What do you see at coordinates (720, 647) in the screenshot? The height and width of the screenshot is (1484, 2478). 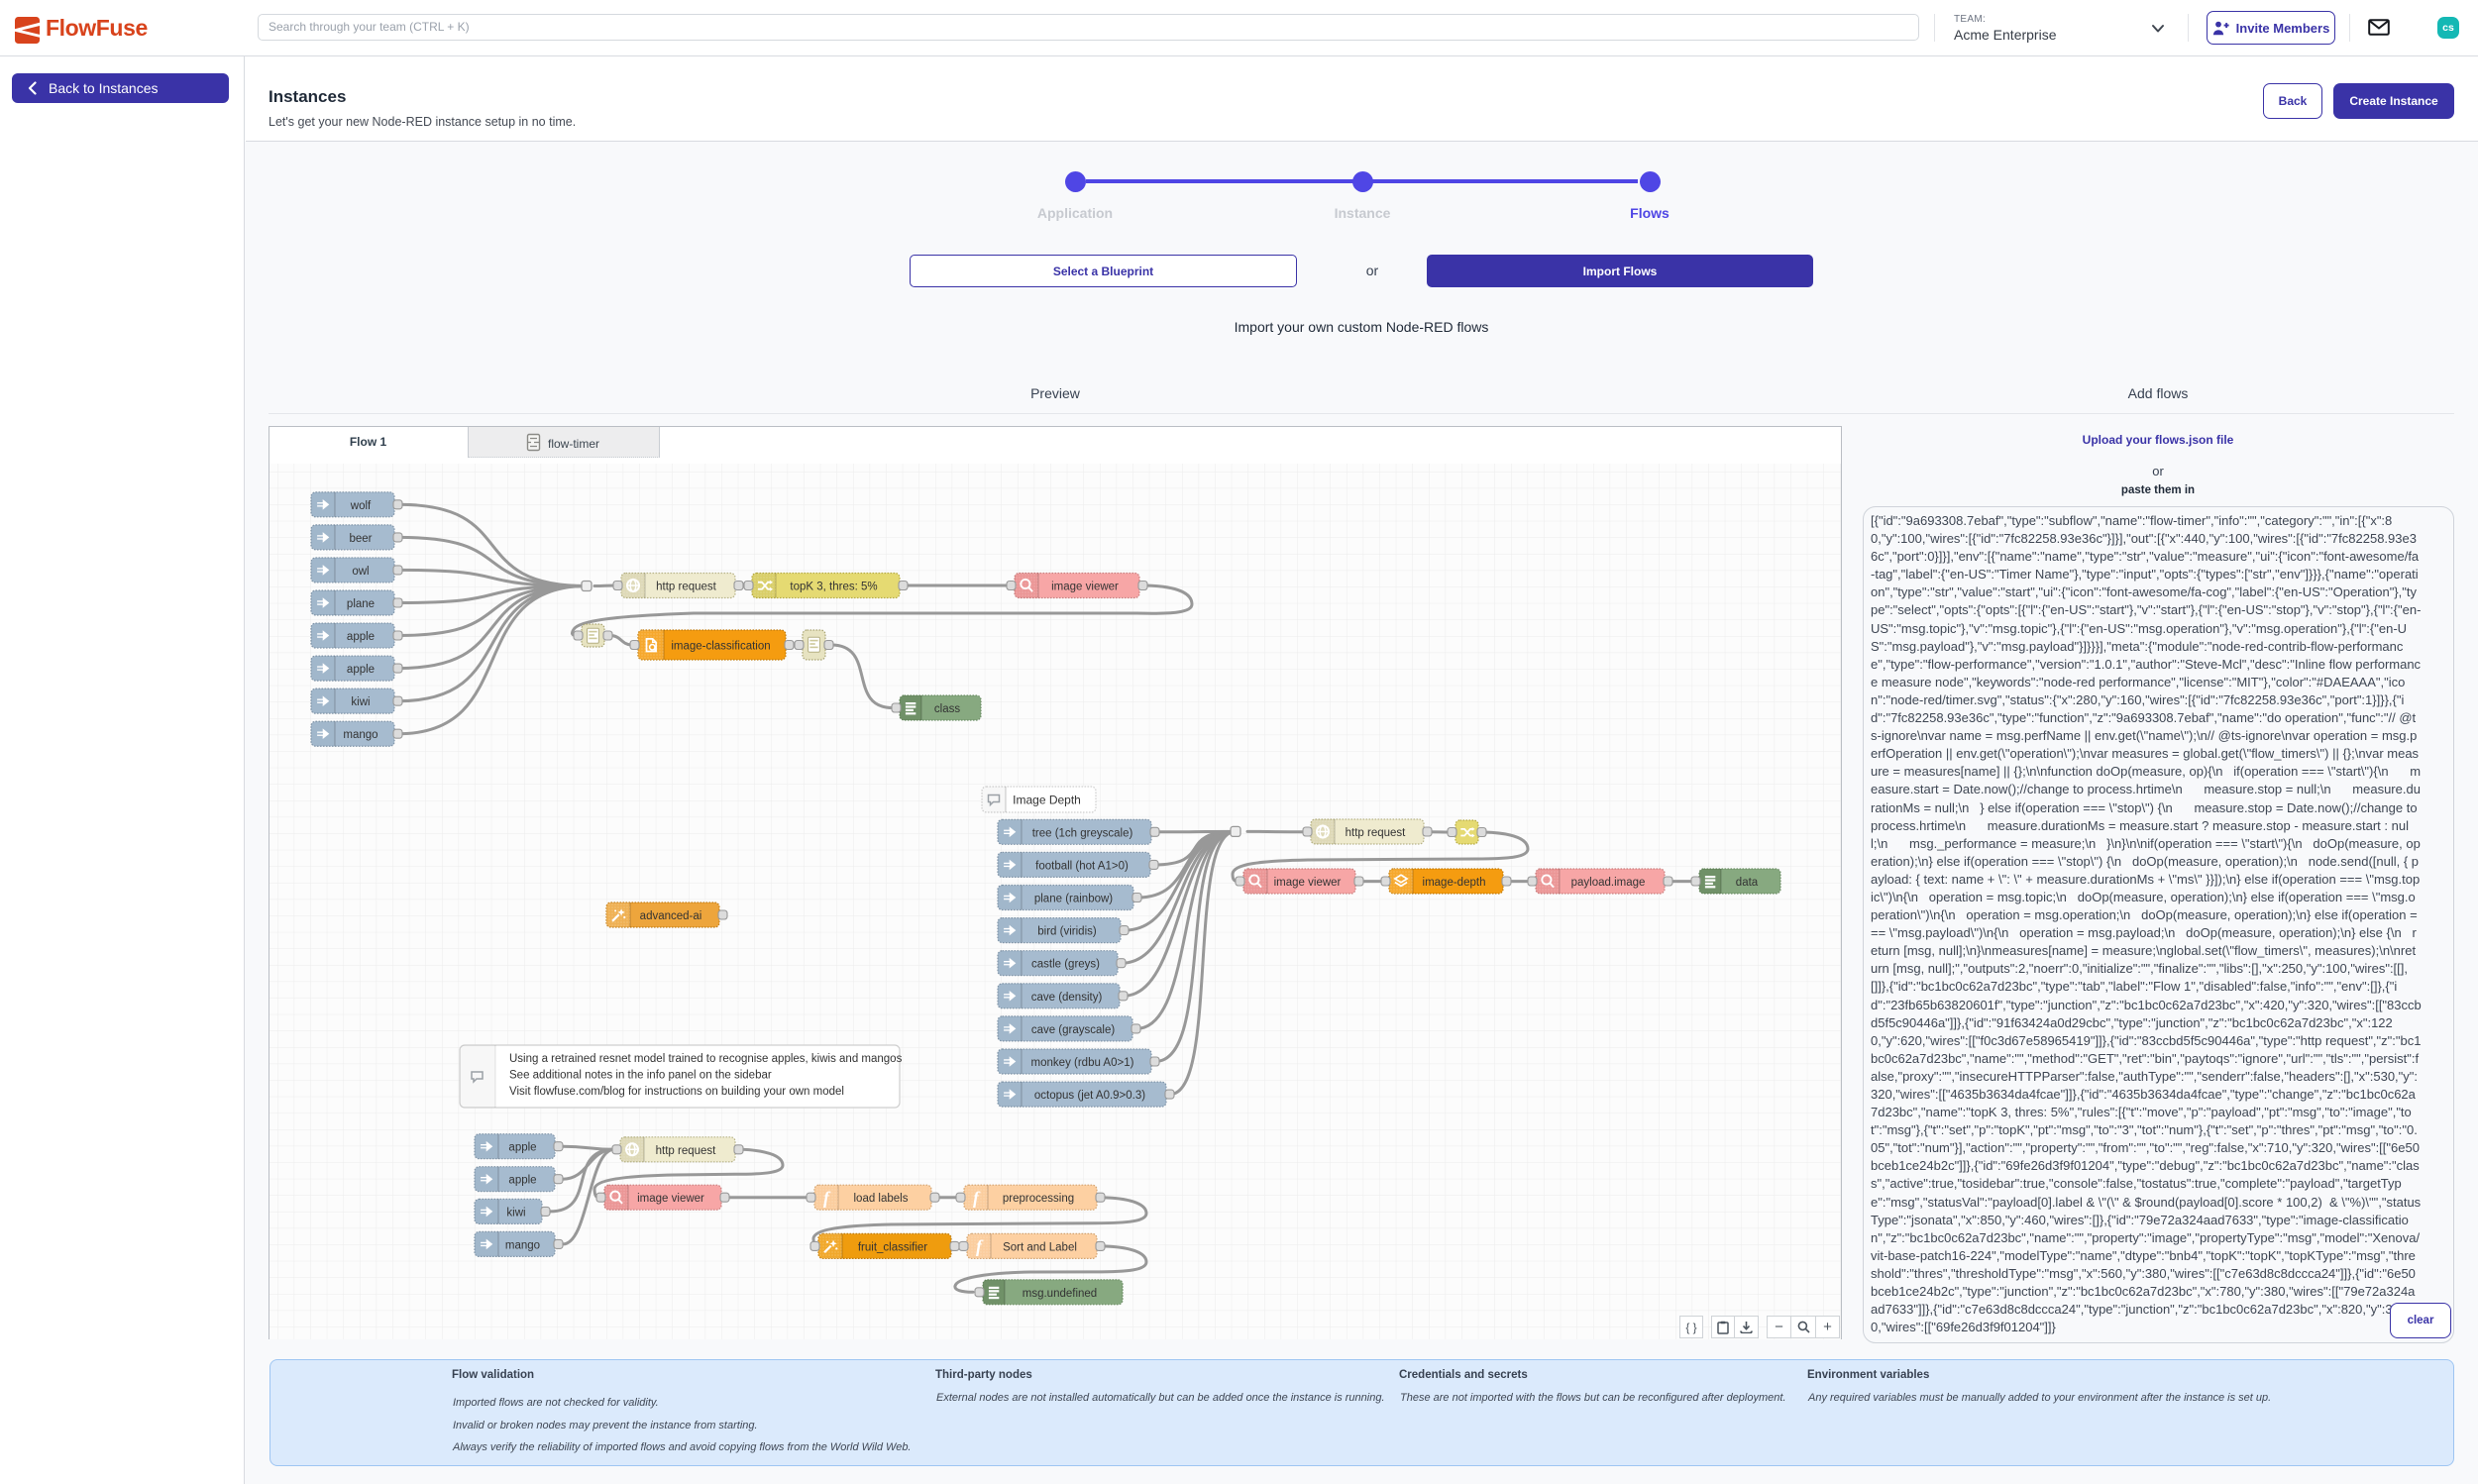 I see `svg-text: image-classification` at bounding box center [720, 647].